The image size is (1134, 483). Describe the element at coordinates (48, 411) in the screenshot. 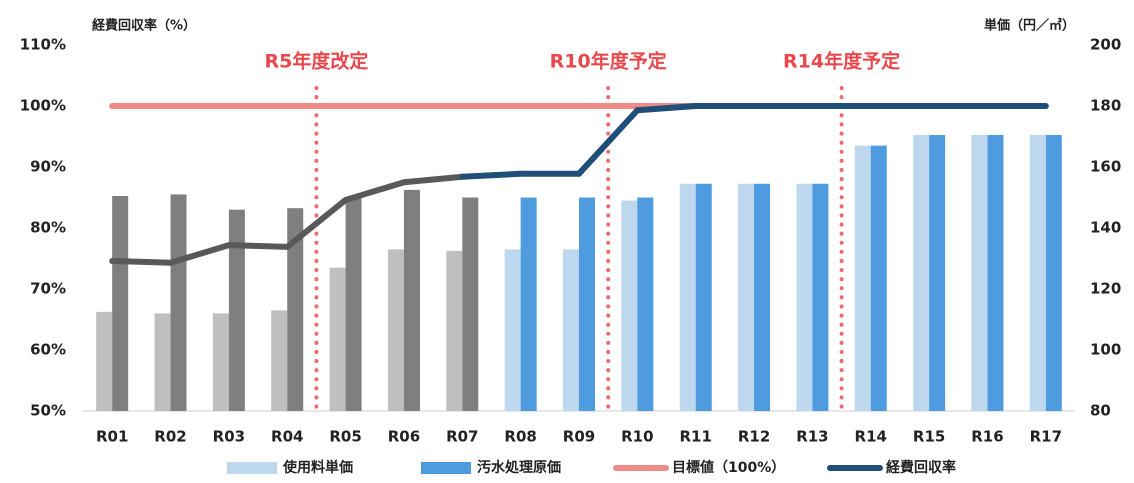

I see `y-tick-label: 50%` at that location.